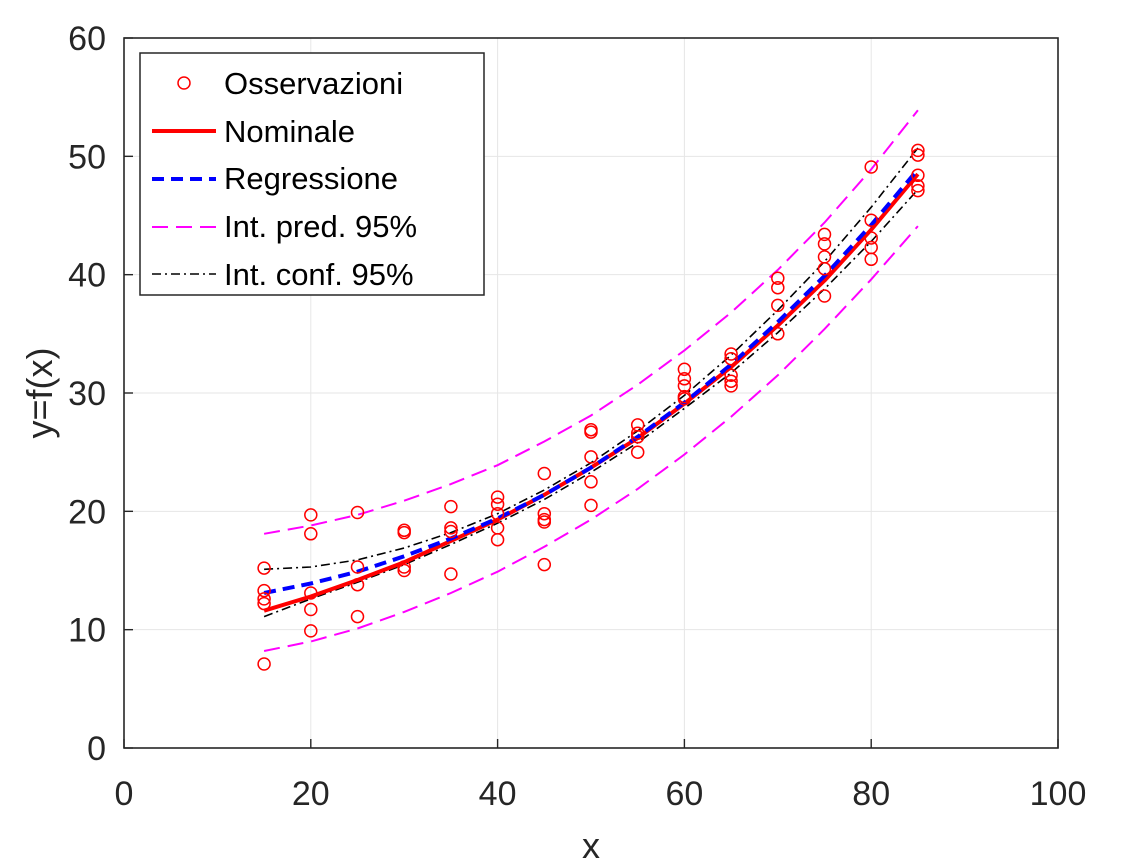 The image size is (1130, 866). What do you see at coordinates (87, 39) in the screenshot?
I see `y-tick-label: 60` at bounding box center [87, 39].